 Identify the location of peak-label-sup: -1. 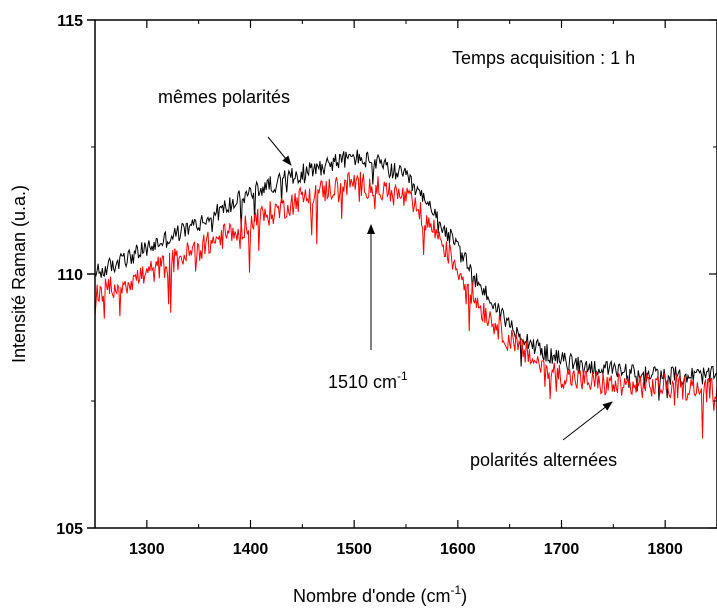
(402, 376).